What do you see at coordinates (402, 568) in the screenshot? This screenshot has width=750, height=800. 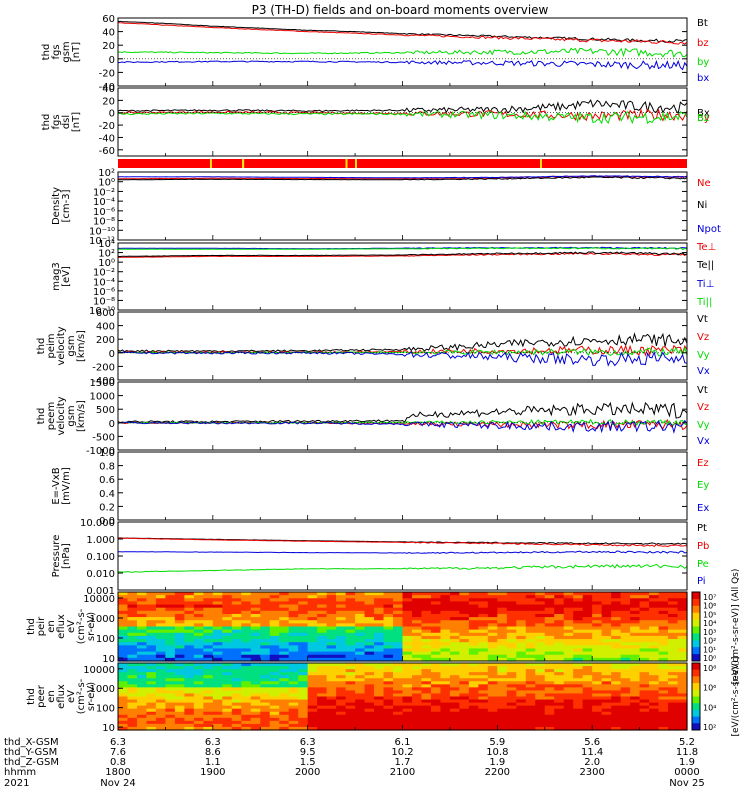 I see `series-line-Pe` at bounding box center [402, 568].